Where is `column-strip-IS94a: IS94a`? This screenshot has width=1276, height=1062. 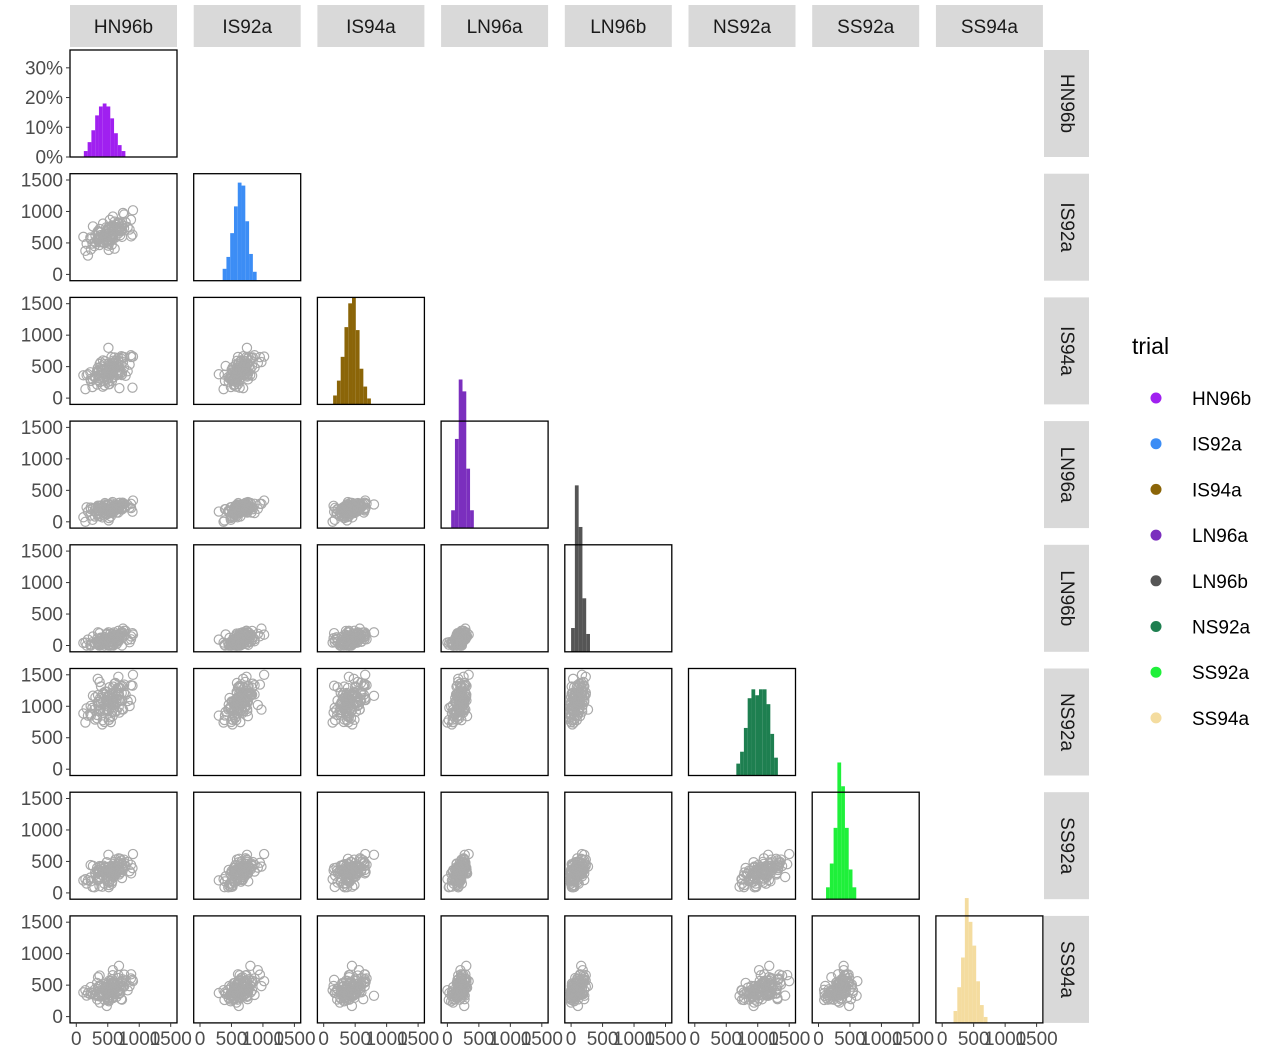 column-strip-IS94a: IS94a is located at coordinates (371, 26).